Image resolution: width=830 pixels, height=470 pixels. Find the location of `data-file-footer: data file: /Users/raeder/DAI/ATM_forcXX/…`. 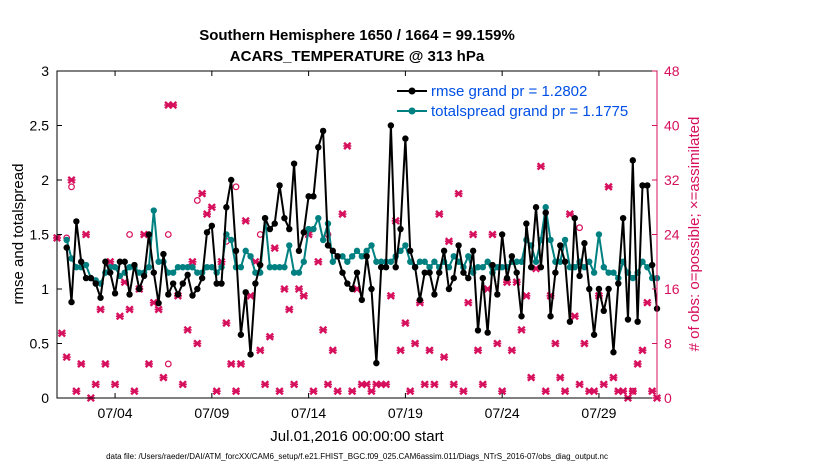

data-file-footer: data file: /Users/raeder/DAI/ATM_forcXX/… is located at coordinates (357, 456).